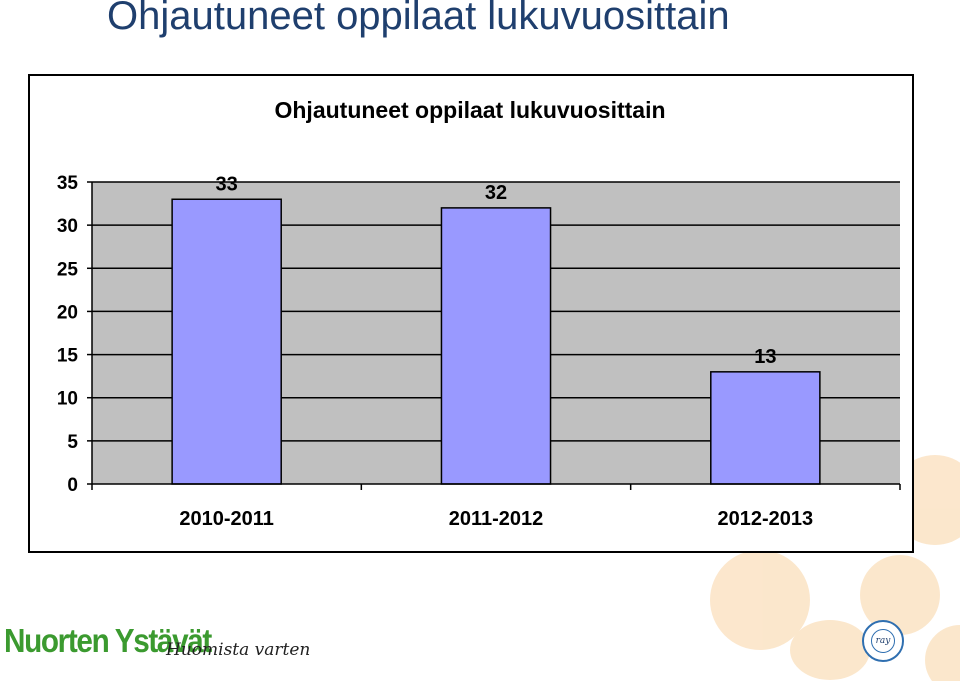  What do you see at coordinates (765, 428) in the screenshot?
I see `bar-2012-2013` at bounding box center [765, 428].